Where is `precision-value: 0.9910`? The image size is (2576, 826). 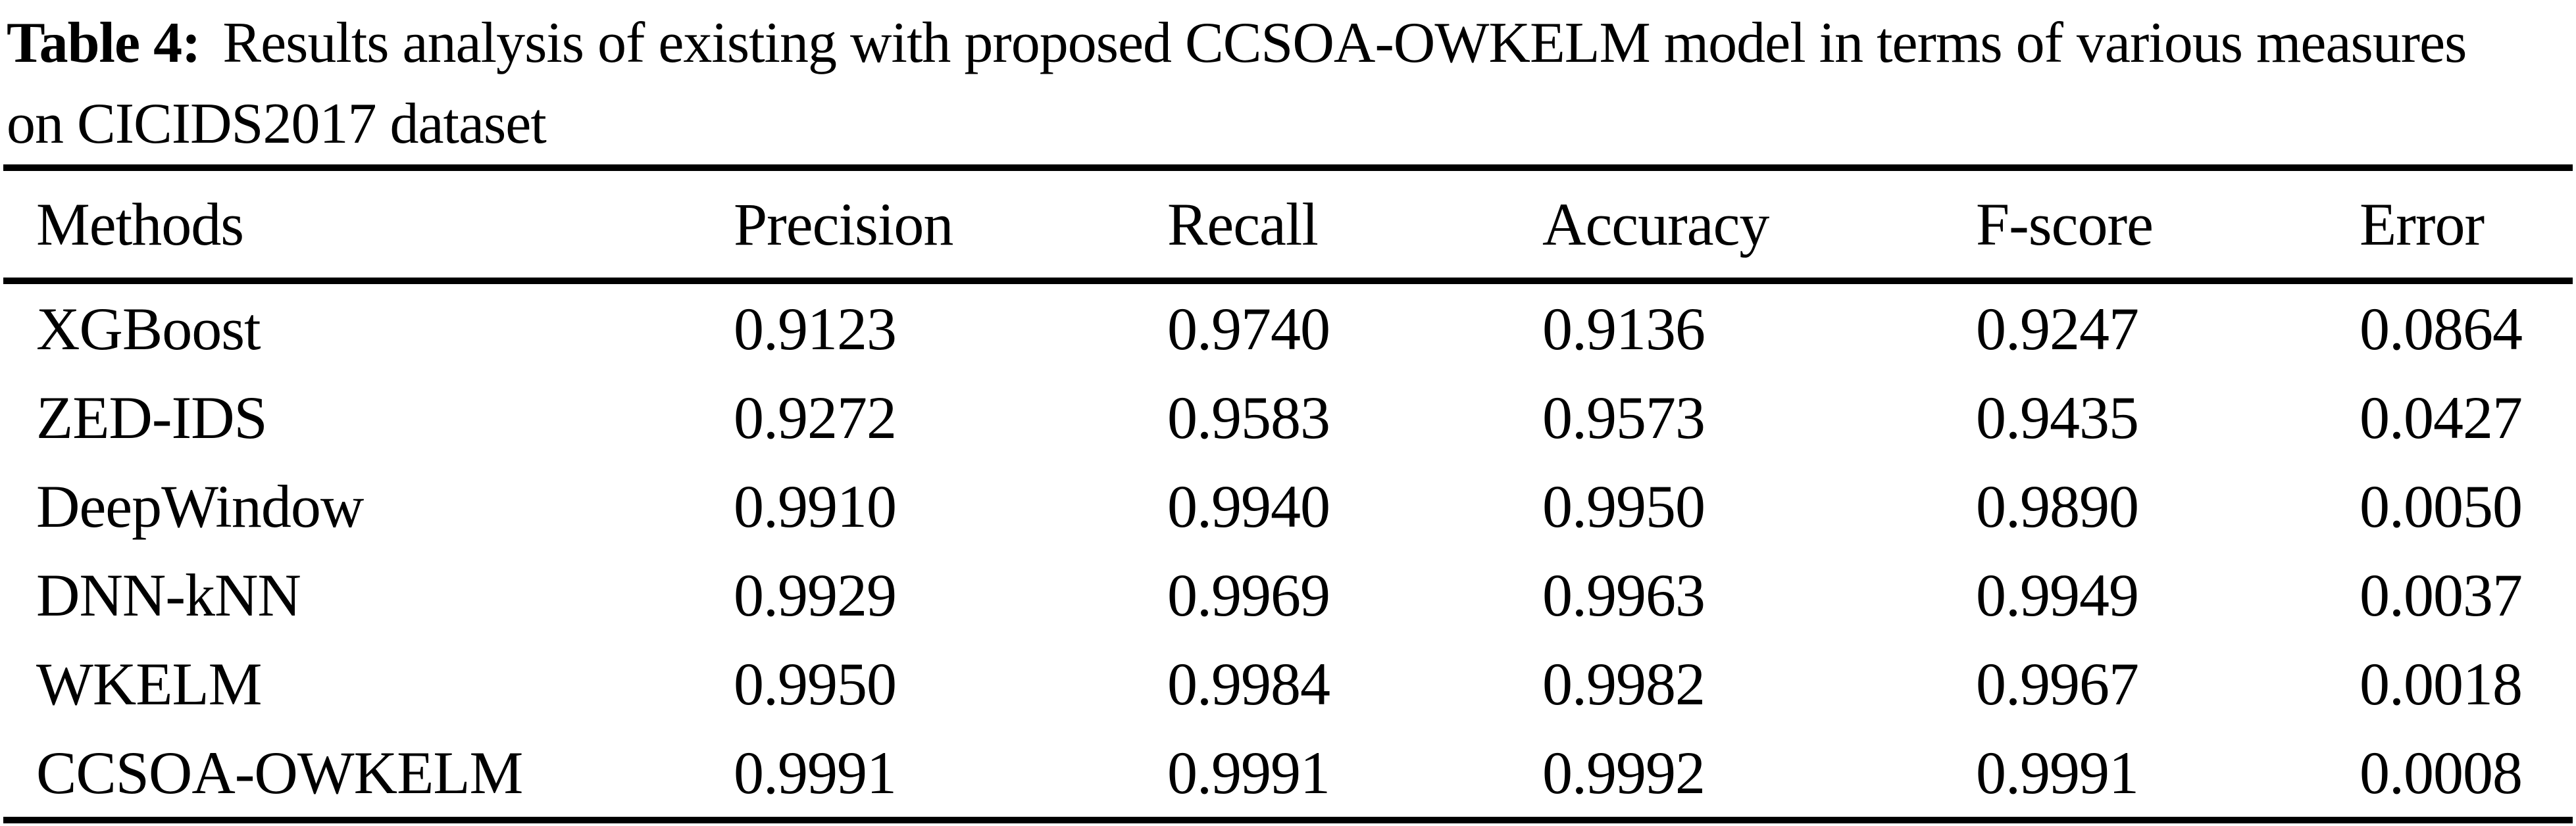 precision-value: 0.9910 is located at coordinates (815, 506).